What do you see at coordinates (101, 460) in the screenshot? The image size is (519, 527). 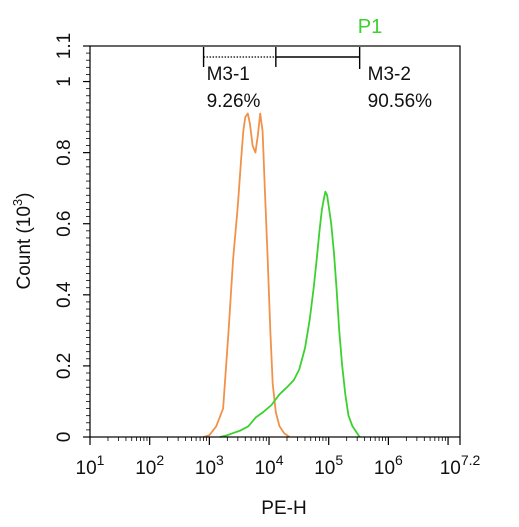 I see `x-tick-exponent: 1` at bounding box center [101, 460].